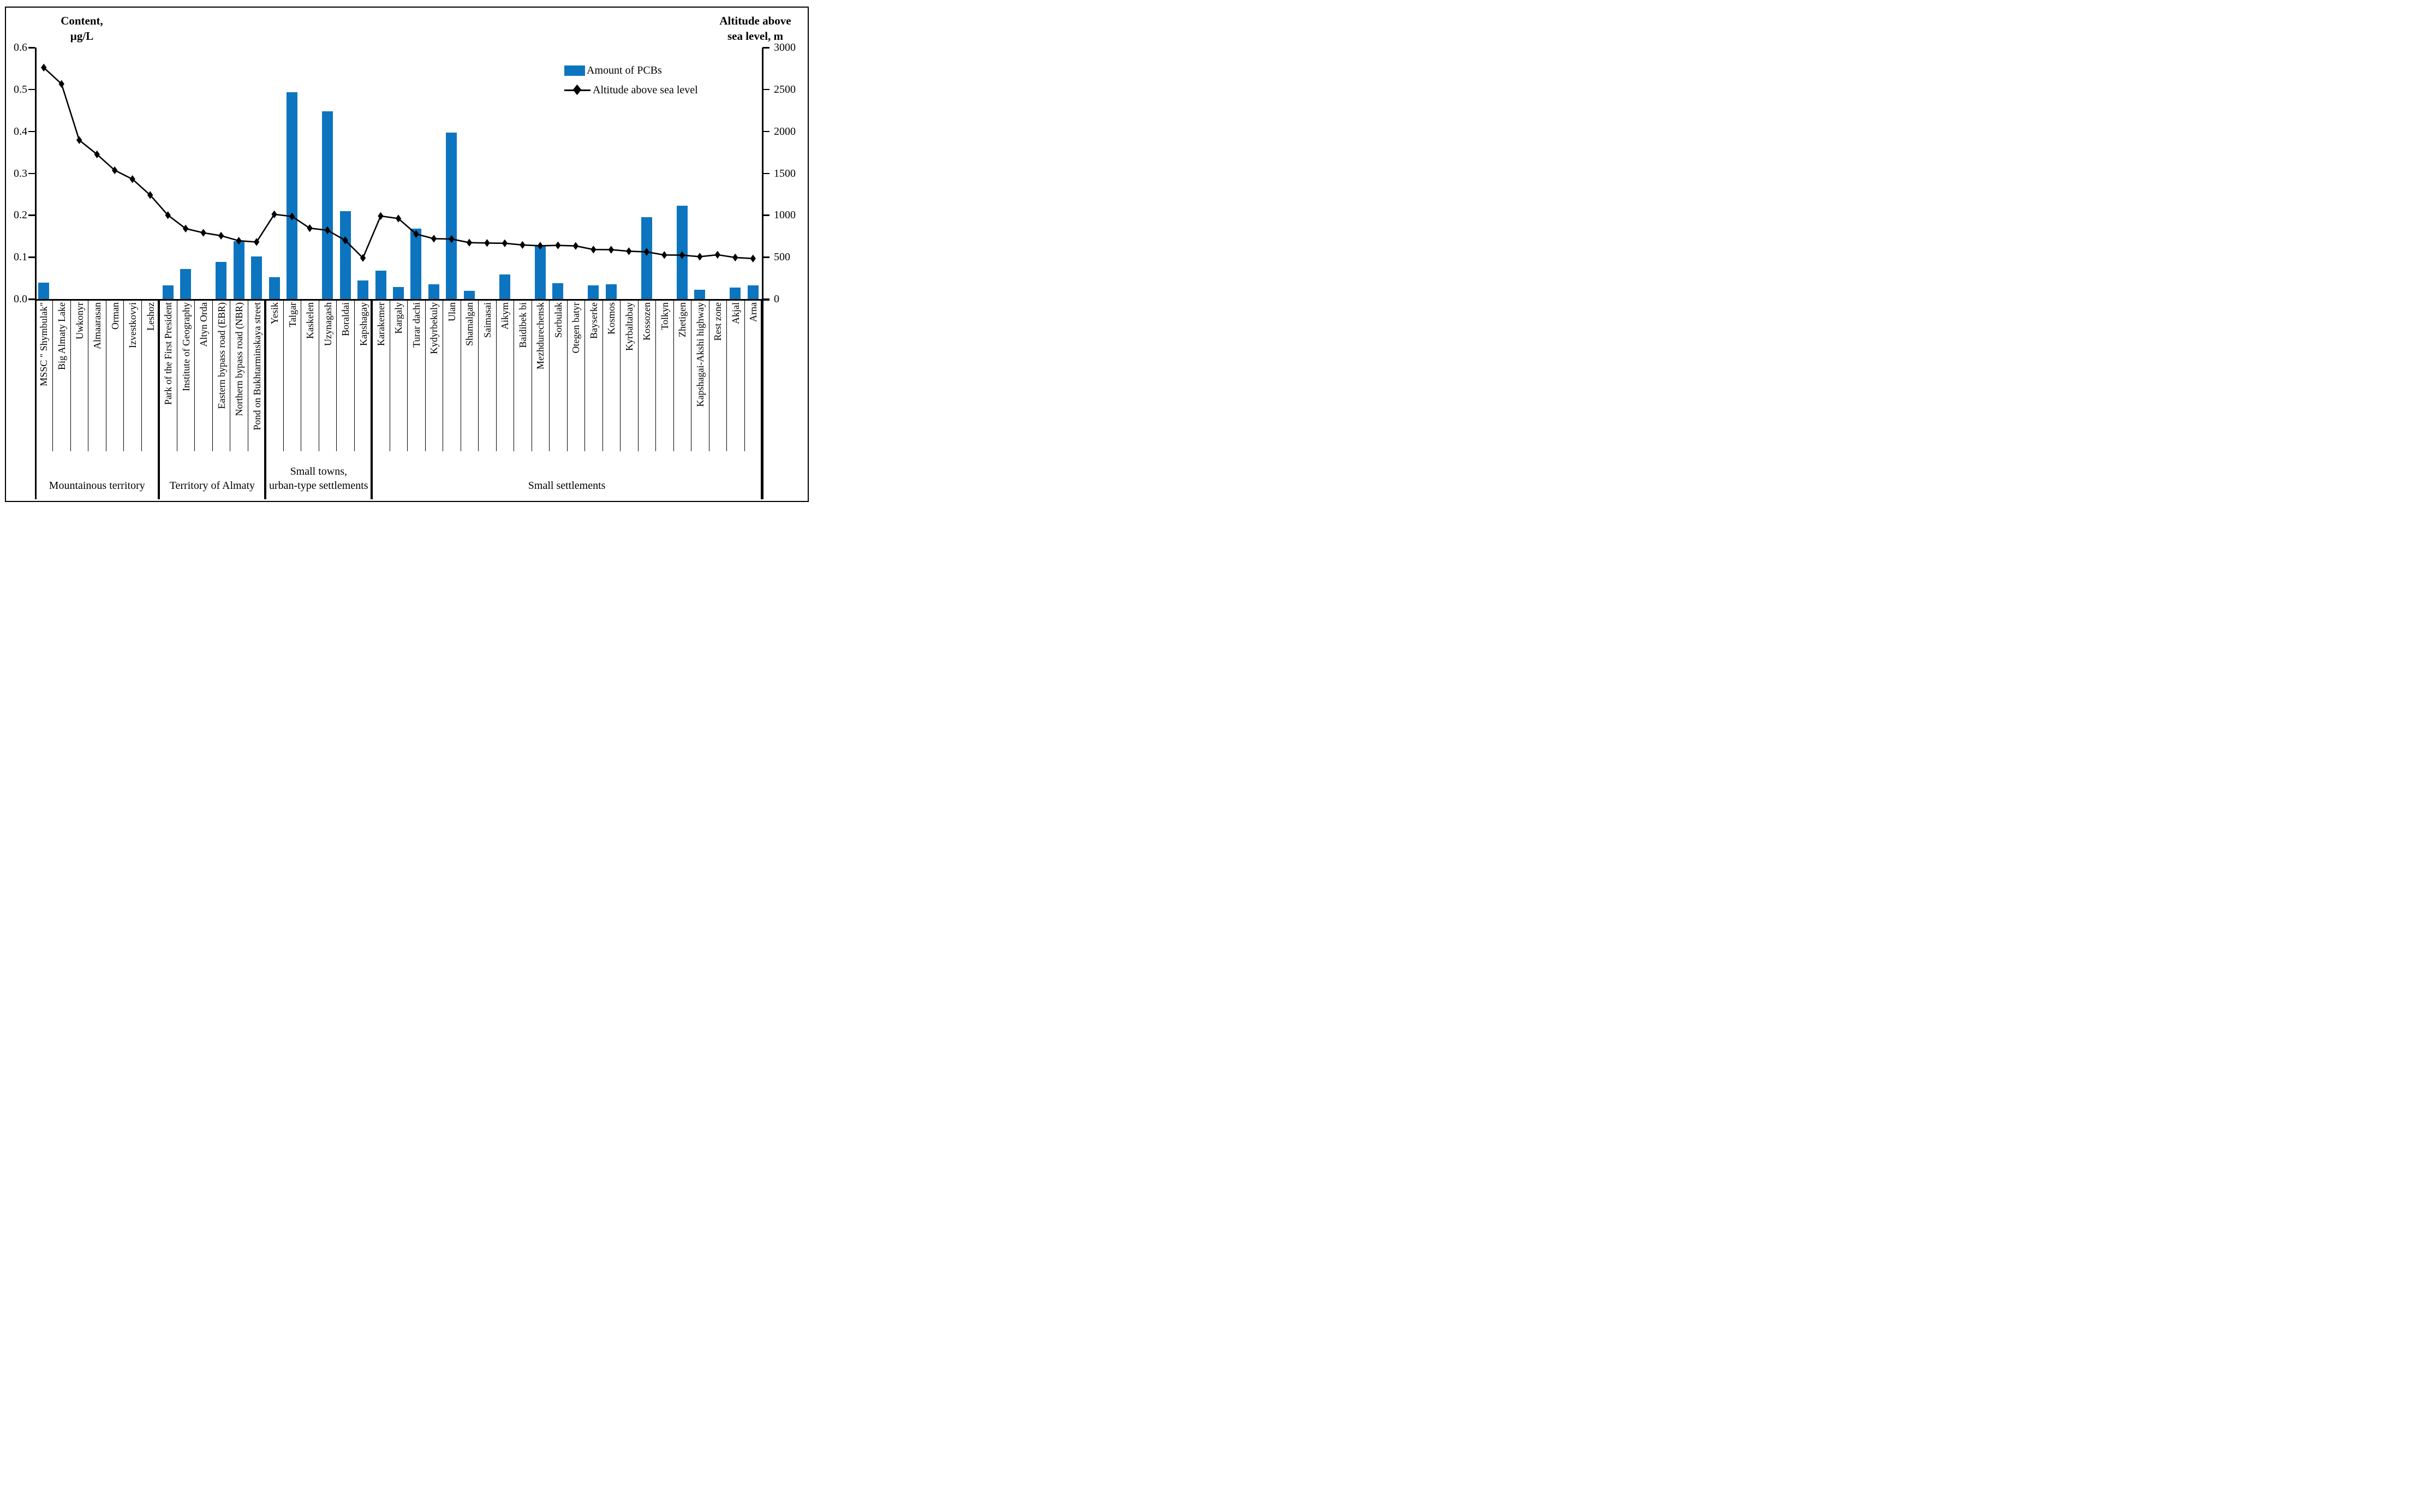  I want to click on x-label-cell: Rest zone, so click(717, 375).